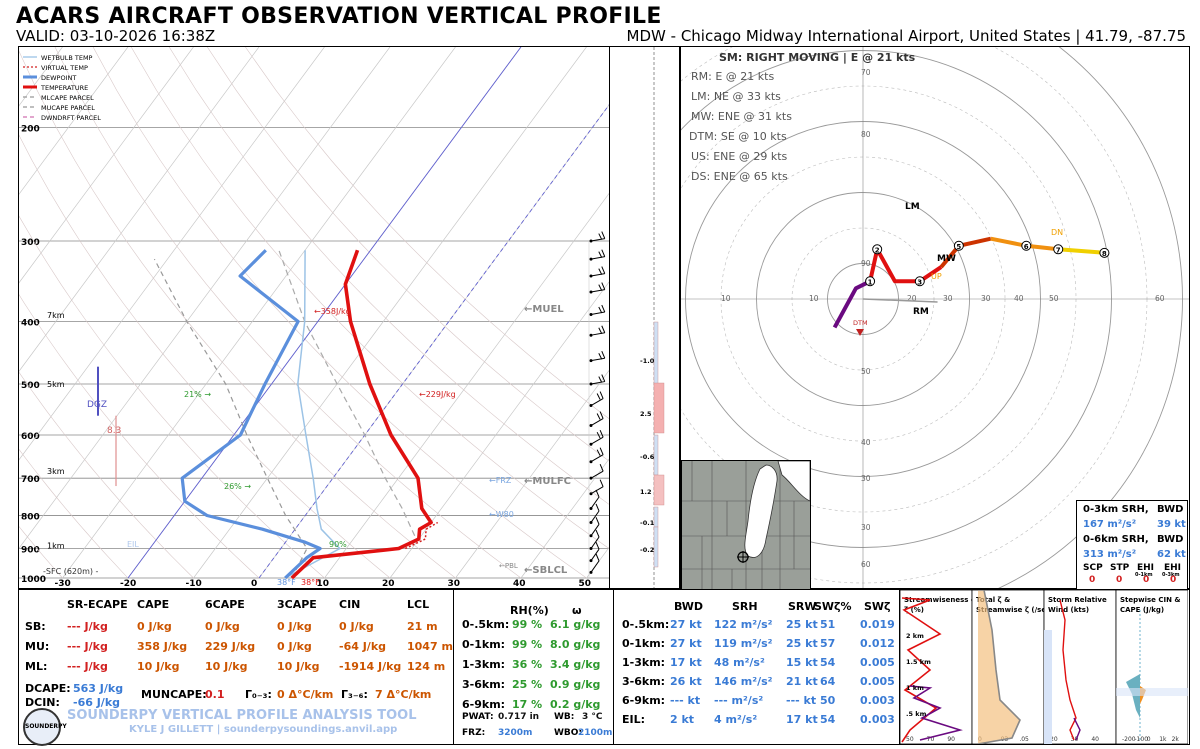  Describe the element at coordinates (515, 733) in the screenshot. I see `frz-value: 3200m` at that location.